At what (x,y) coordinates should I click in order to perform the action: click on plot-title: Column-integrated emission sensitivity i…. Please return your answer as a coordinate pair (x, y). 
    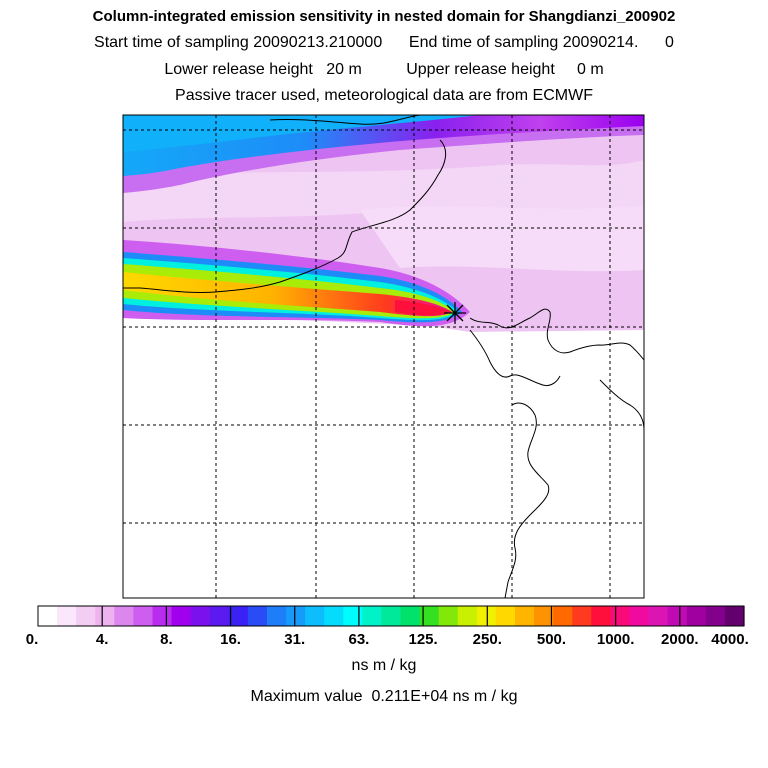
    Looking at the image, I should click on (384, 16).